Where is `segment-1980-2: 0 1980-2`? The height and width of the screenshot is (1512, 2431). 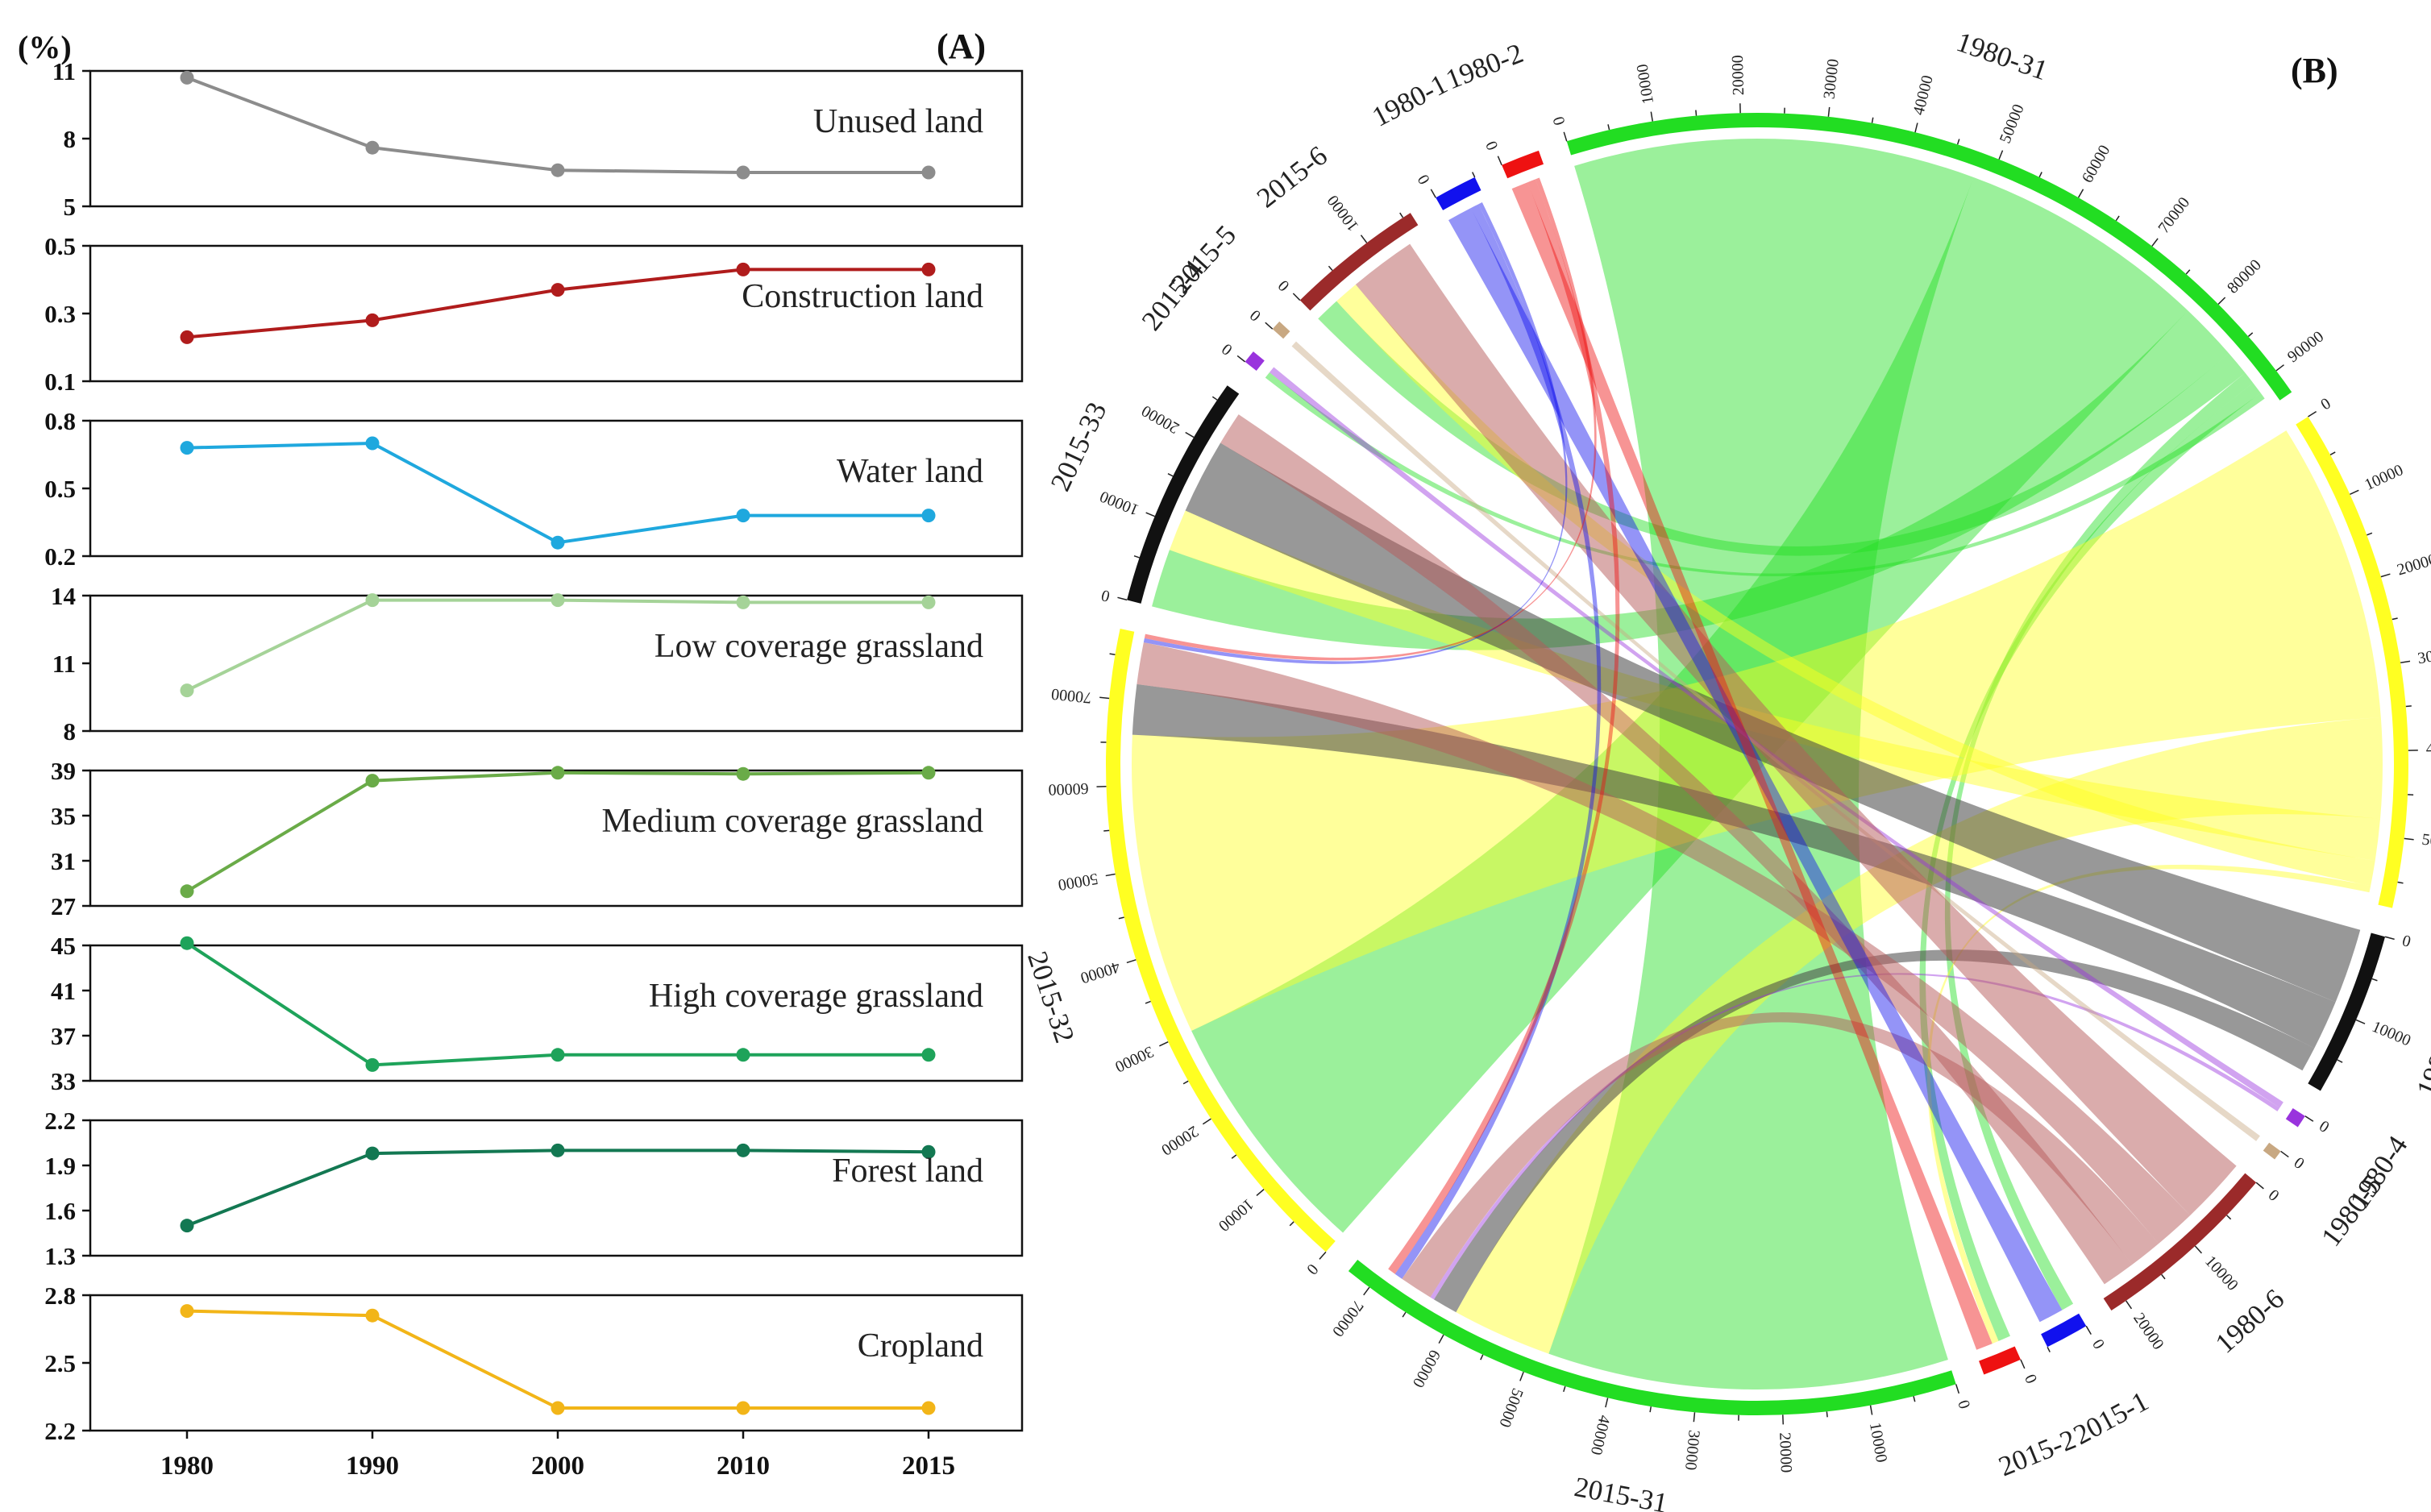 segment-1980-2: 0 1980-2 is located at coordinates (1492, 108).